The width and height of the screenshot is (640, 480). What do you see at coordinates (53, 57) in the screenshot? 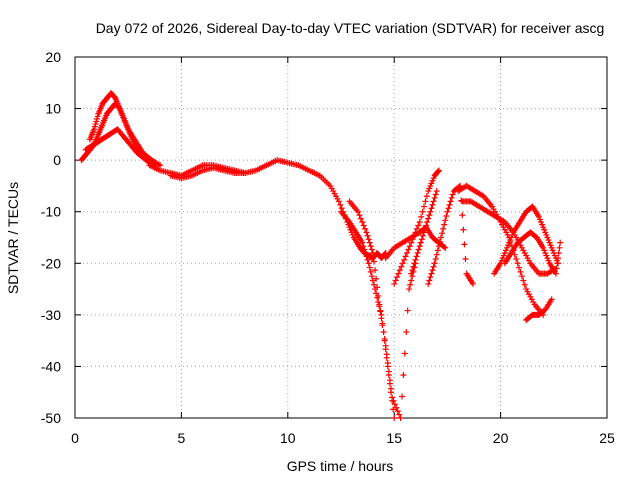
I see `y-tick-label: 20` at bounding box center [53, 57].